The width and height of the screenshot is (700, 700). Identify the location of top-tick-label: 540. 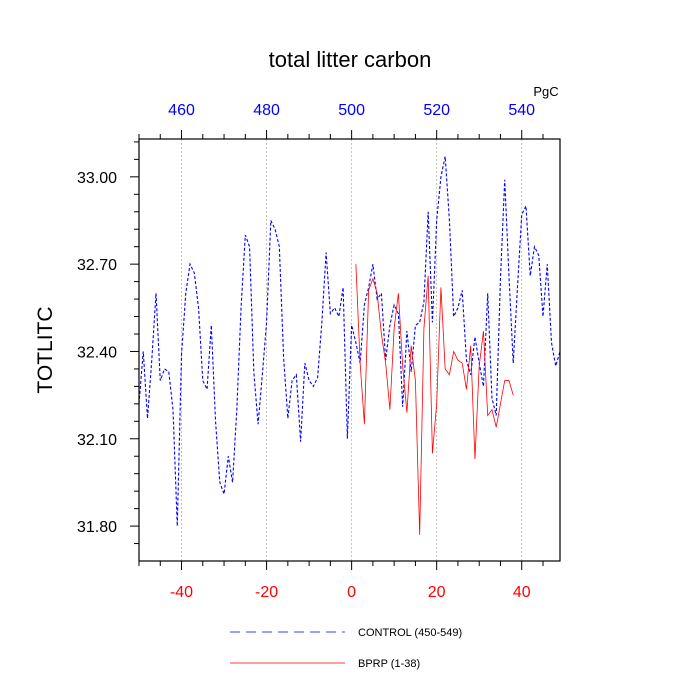
(521, 110).